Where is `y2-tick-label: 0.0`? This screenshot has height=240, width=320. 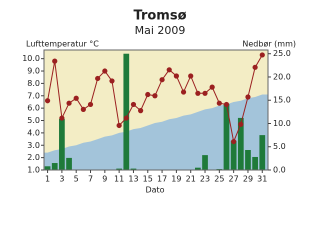
y2-tick-label: 0.0 is located at coordinates (279, 170).